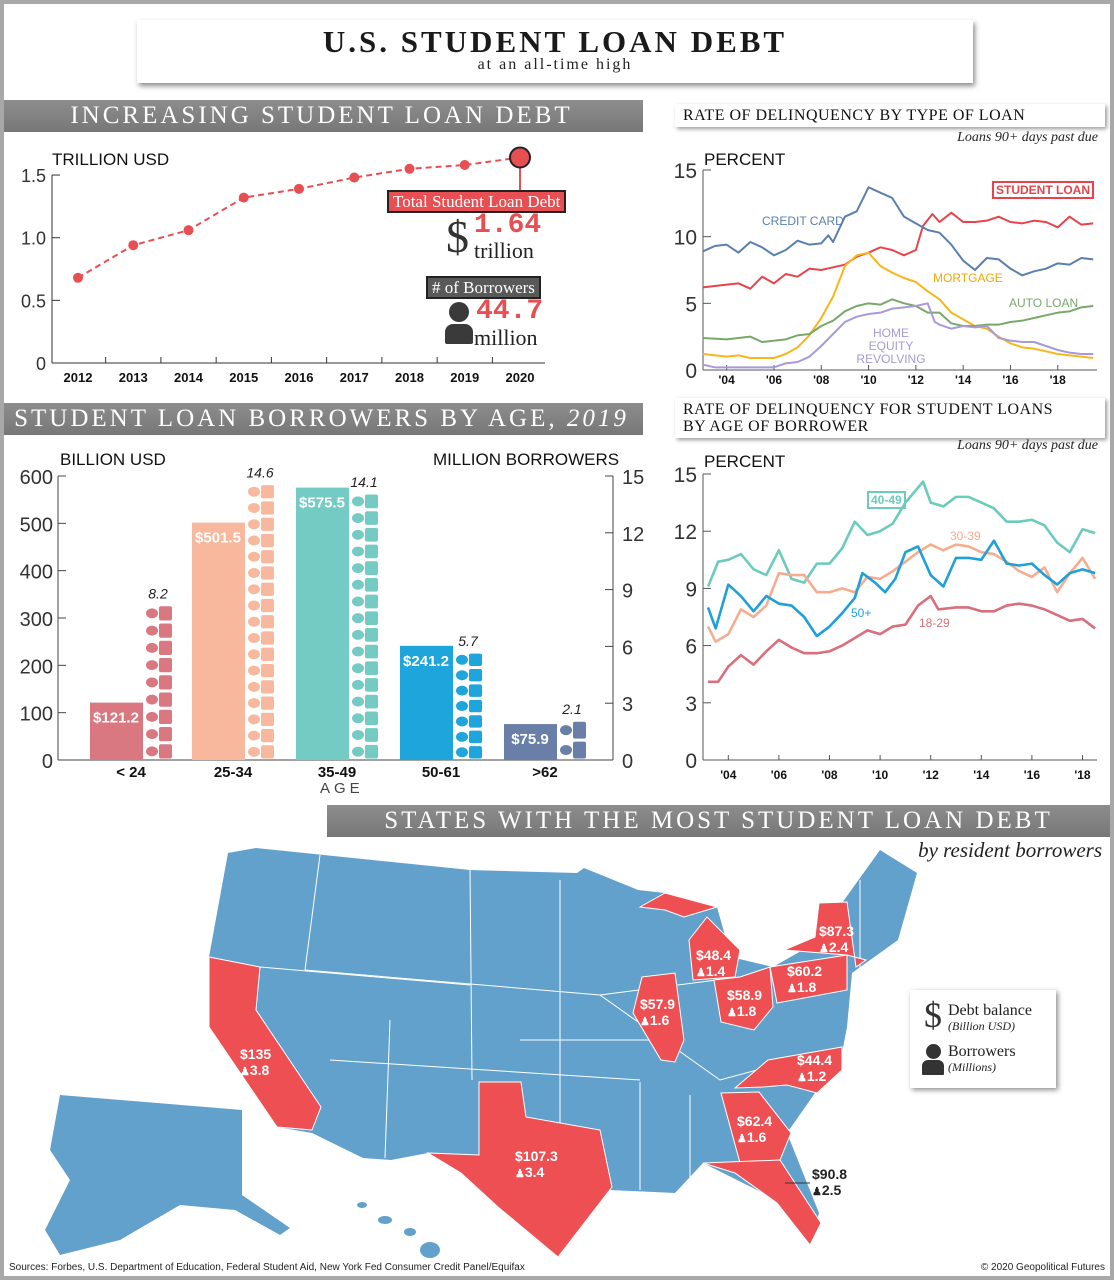  I want to click on borrower-icon-column, so click(365, 626).